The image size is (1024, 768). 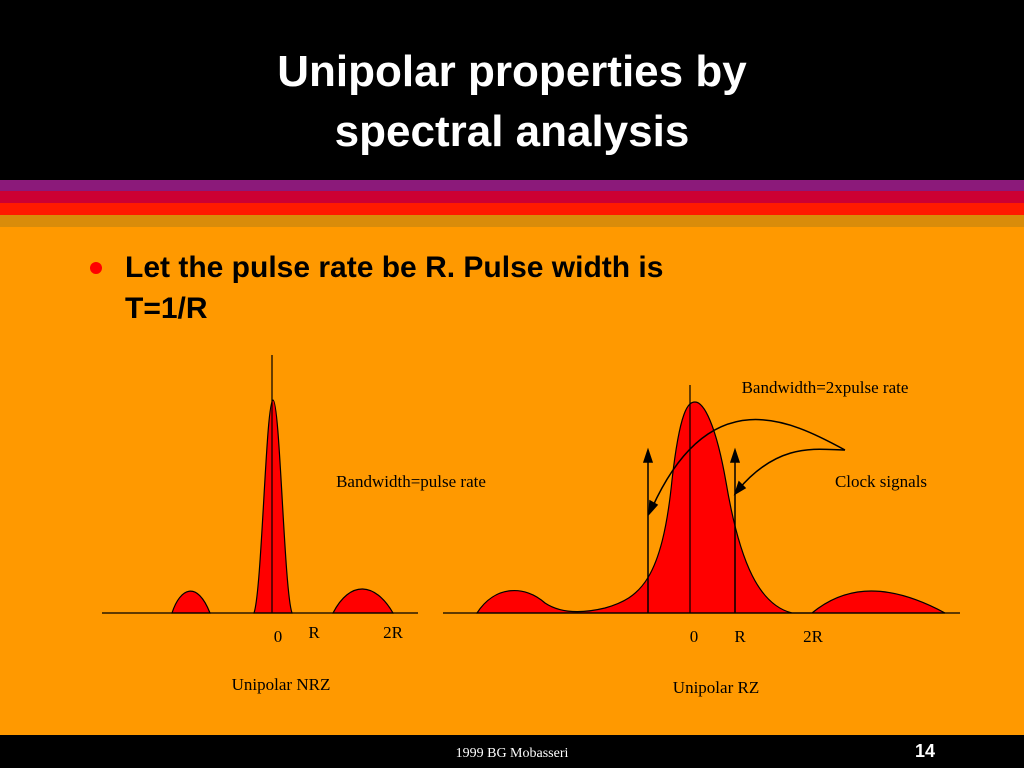 I want to click on bullet-dot, so click(x=96, y=268).